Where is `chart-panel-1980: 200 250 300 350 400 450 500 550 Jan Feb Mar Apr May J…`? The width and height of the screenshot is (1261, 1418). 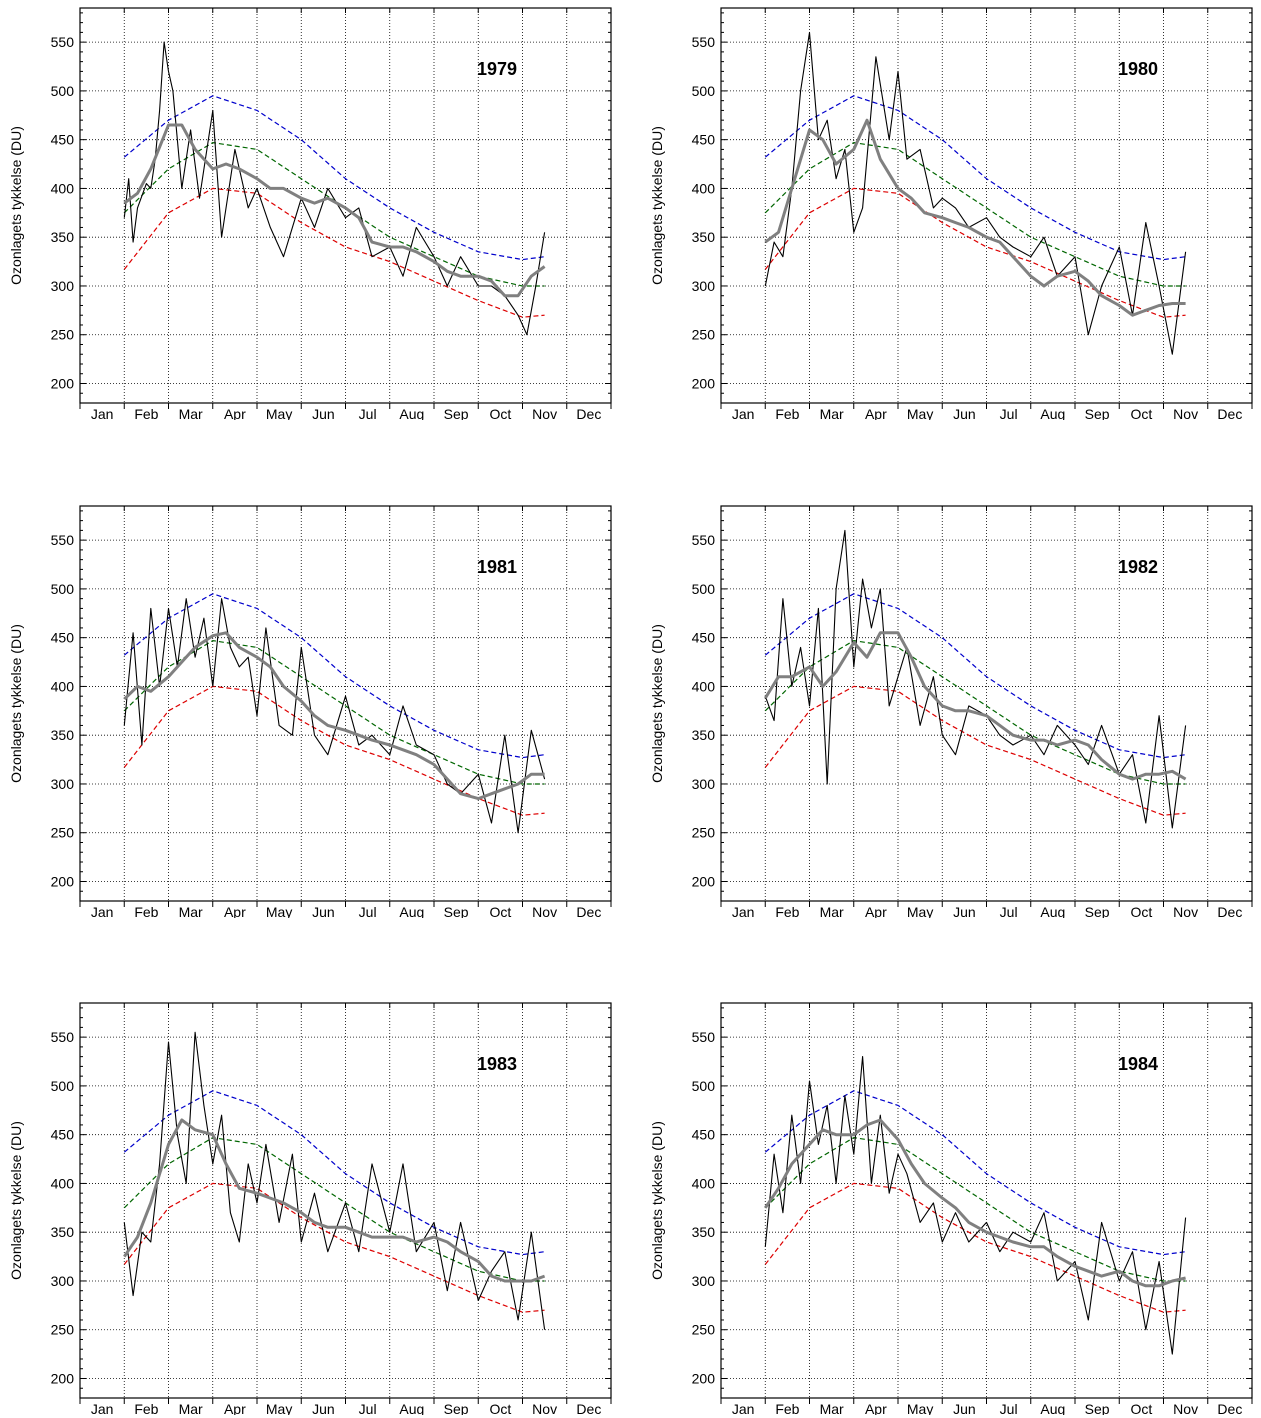 chart-panel-1980: 200 250 300 350 400 450 500 550 Jan Feb Mar Apr May J… is located at coordinates (951, 210).